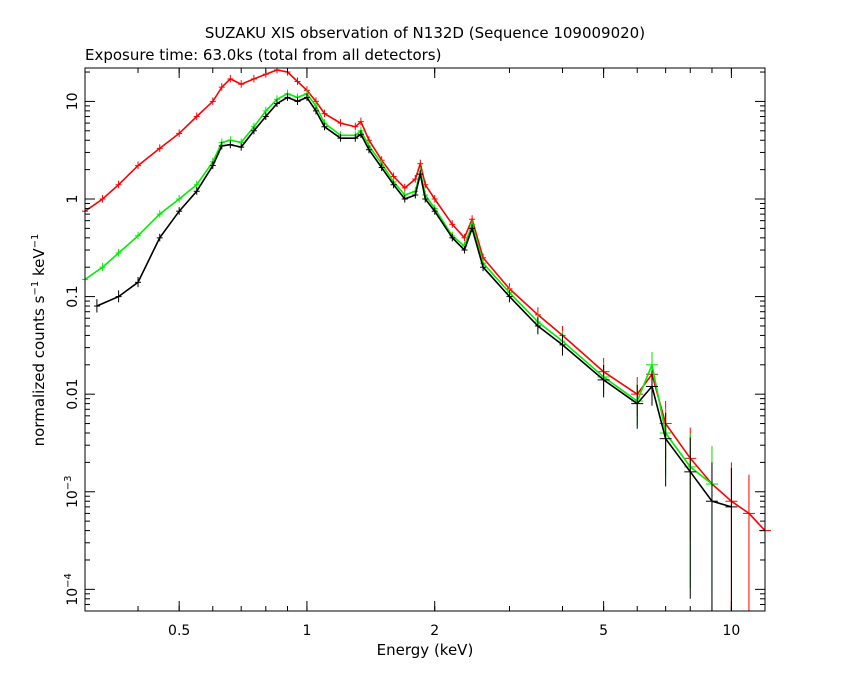 This screenshot has width=850, height=680. What do you see at coordinates (73, 102) in the screenshot?
I see `y-tick-label: 10` at bounding box center [73, 102].